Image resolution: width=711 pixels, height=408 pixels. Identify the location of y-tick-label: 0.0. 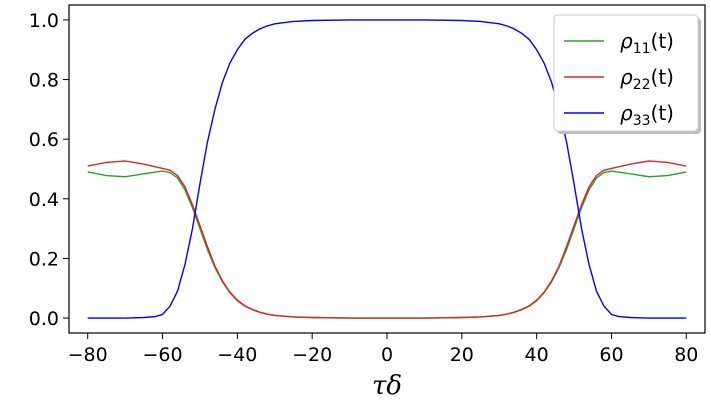
(44, 319).